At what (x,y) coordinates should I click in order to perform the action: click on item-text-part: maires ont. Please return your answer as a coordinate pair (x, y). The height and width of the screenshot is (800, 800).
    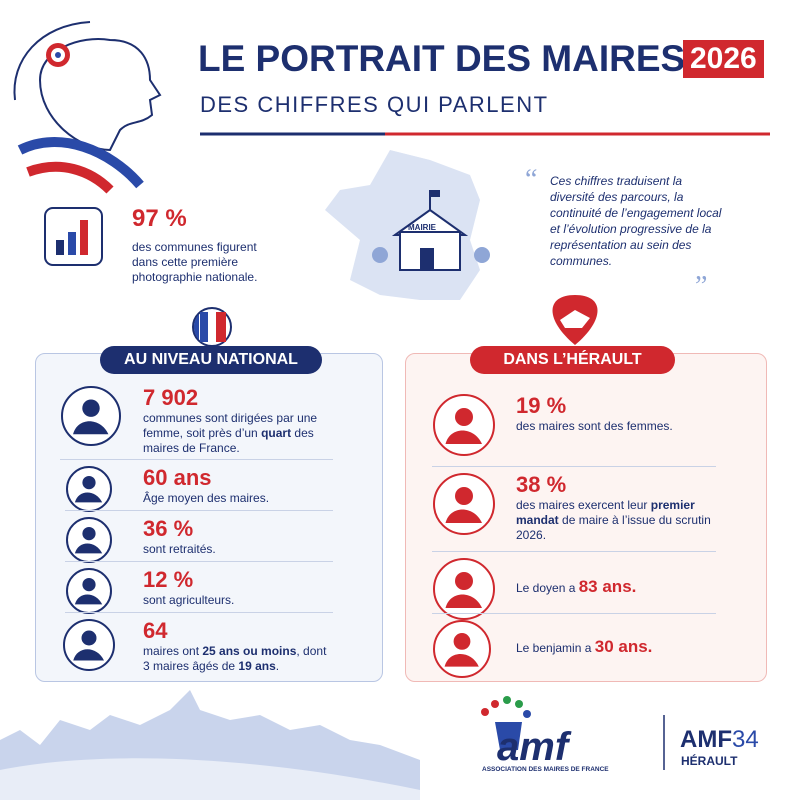
    Looking at the image, I should click on (173, 651).